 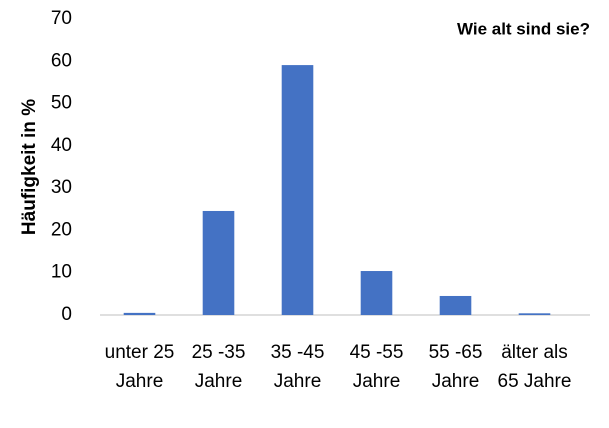 I want to click on x-tick-label-box: 55 -65 Jahre, so click(x=455, y=367).